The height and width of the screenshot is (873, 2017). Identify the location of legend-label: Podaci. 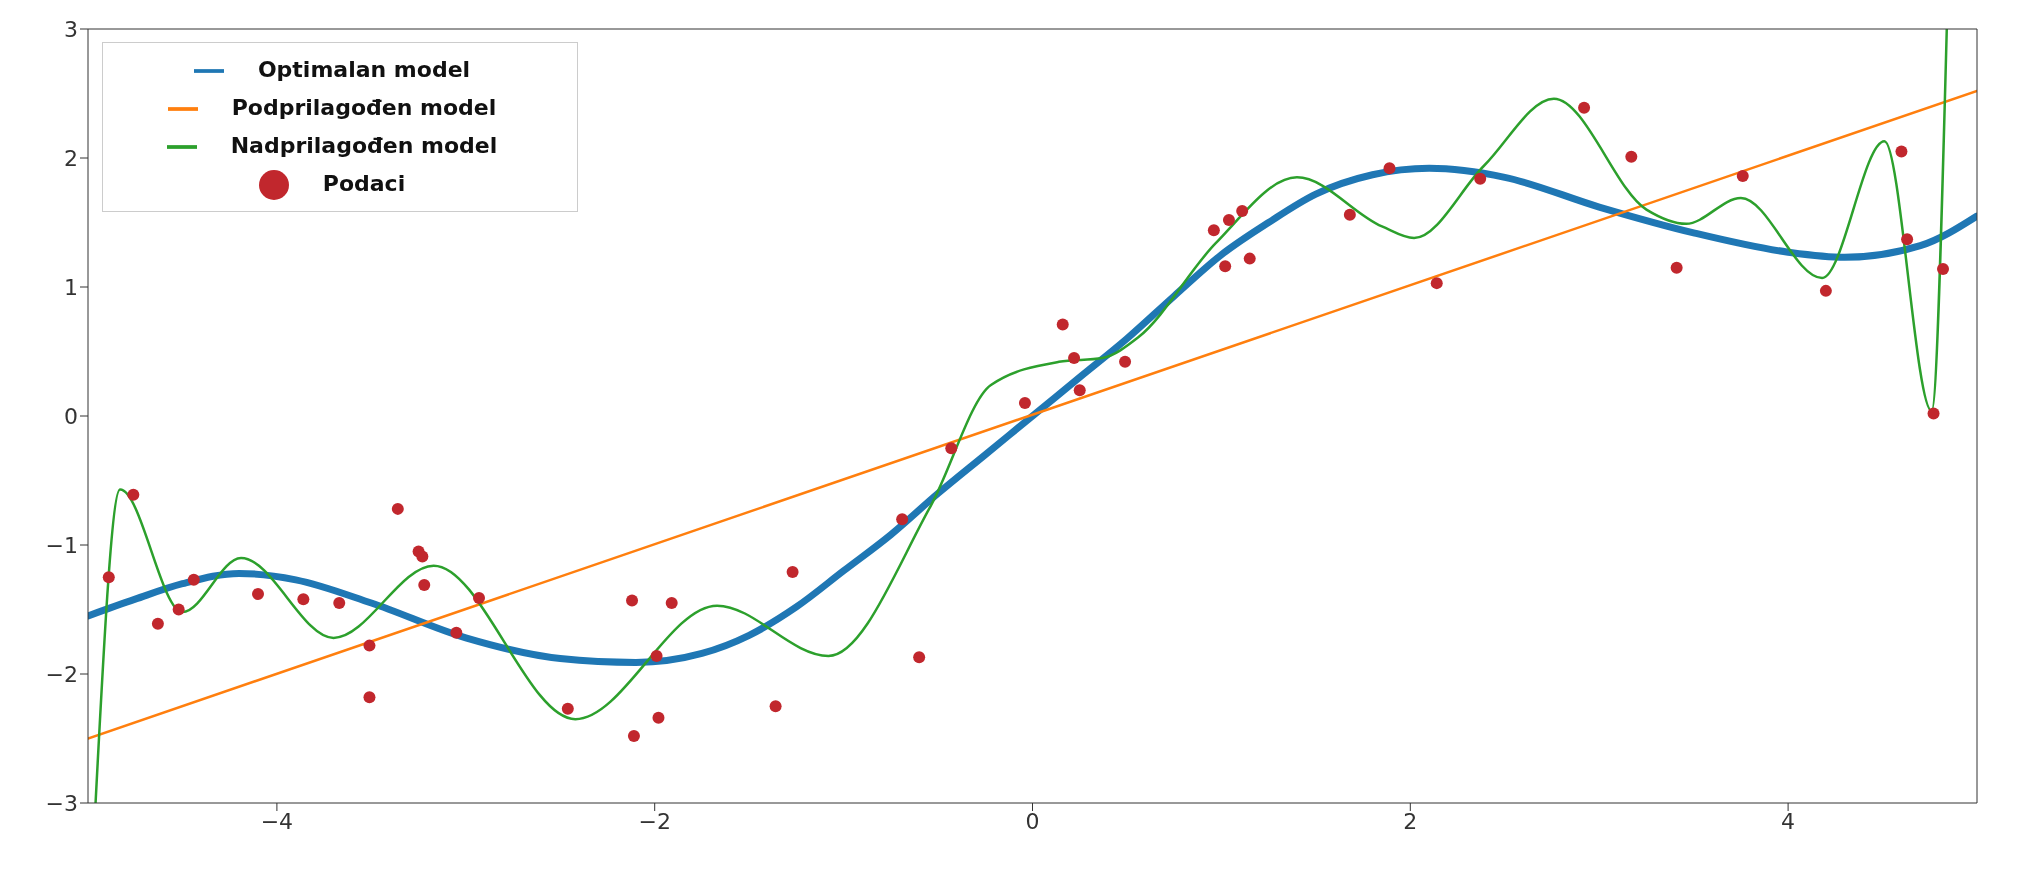
(364, 183).